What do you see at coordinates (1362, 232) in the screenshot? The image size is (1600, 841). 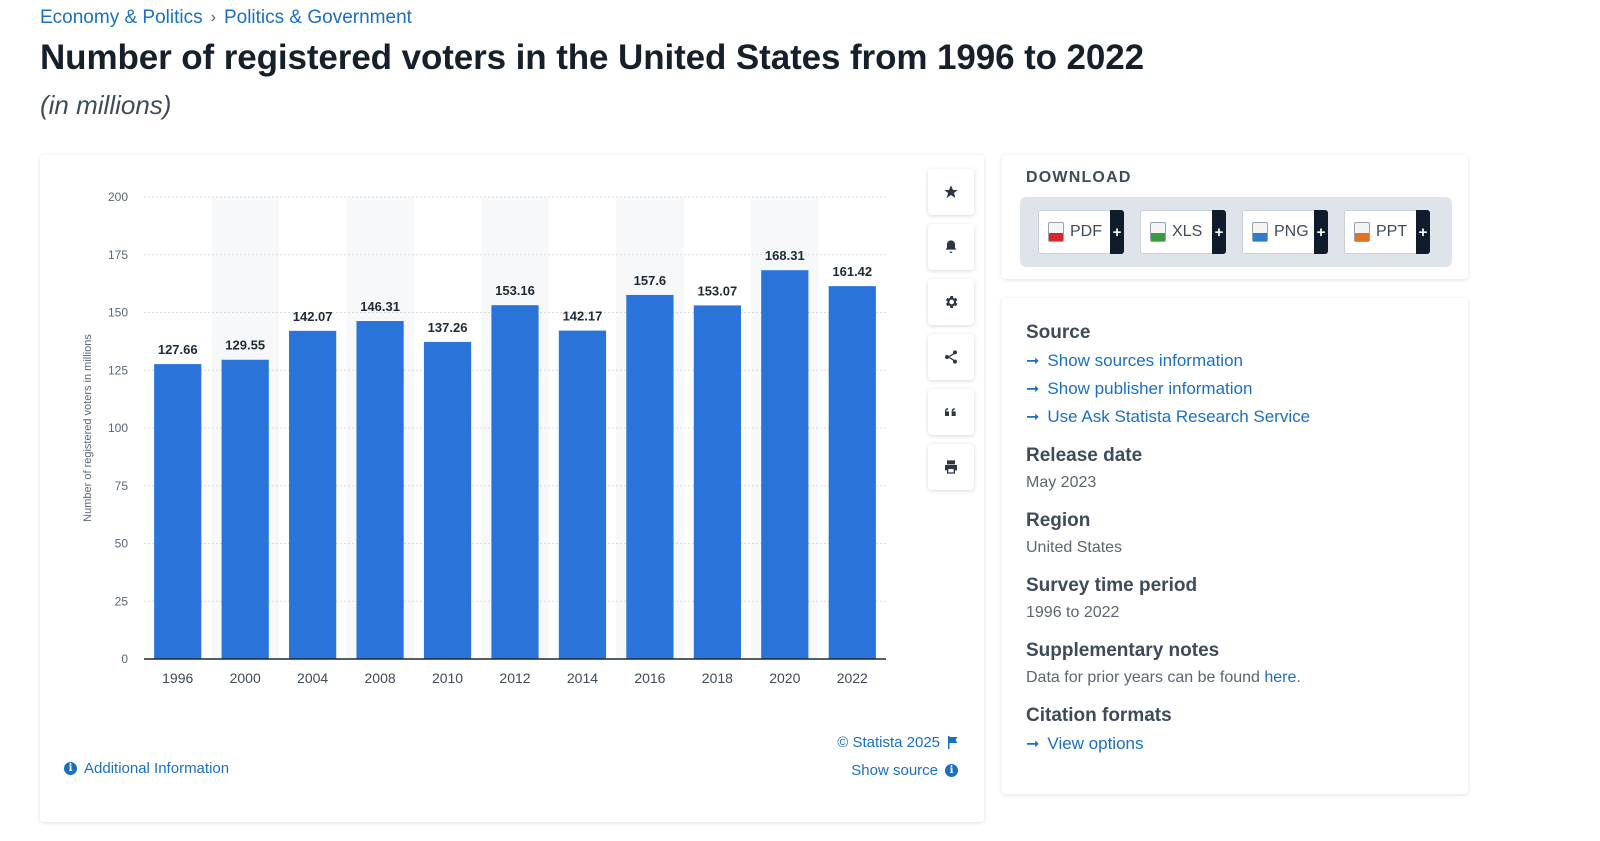 I see `ppt-file-icon` at bounding box center [1362, 232].